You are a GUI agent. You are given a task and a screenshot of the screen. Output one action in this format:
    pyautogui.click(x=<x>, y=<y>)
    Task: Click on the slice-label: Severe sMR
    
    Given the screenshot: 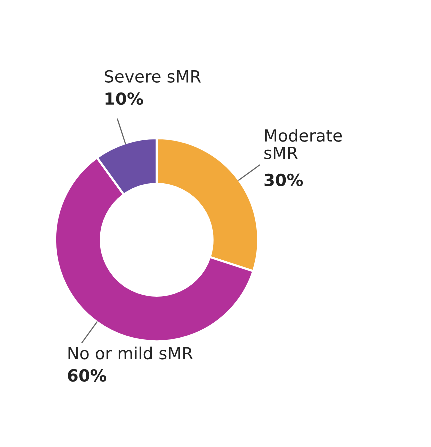 What is the action you would take?
    pyautogui.click(x=153, y=76)
    